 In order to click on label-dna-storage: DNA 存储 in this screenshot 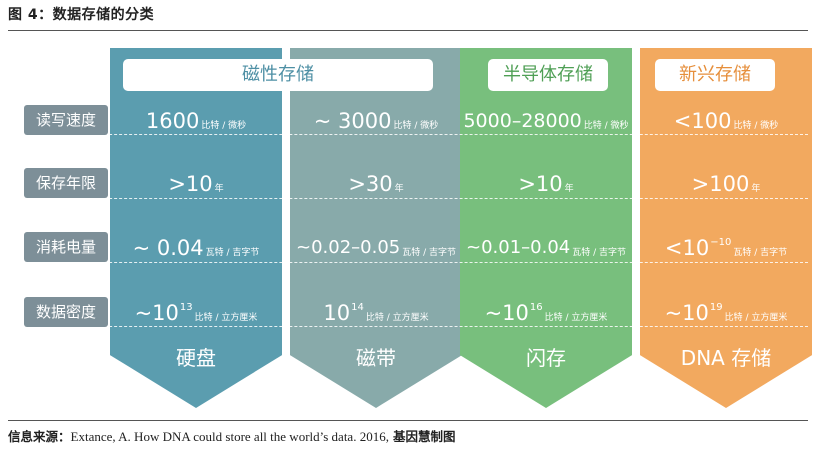, I will do `click(726, 358)`.